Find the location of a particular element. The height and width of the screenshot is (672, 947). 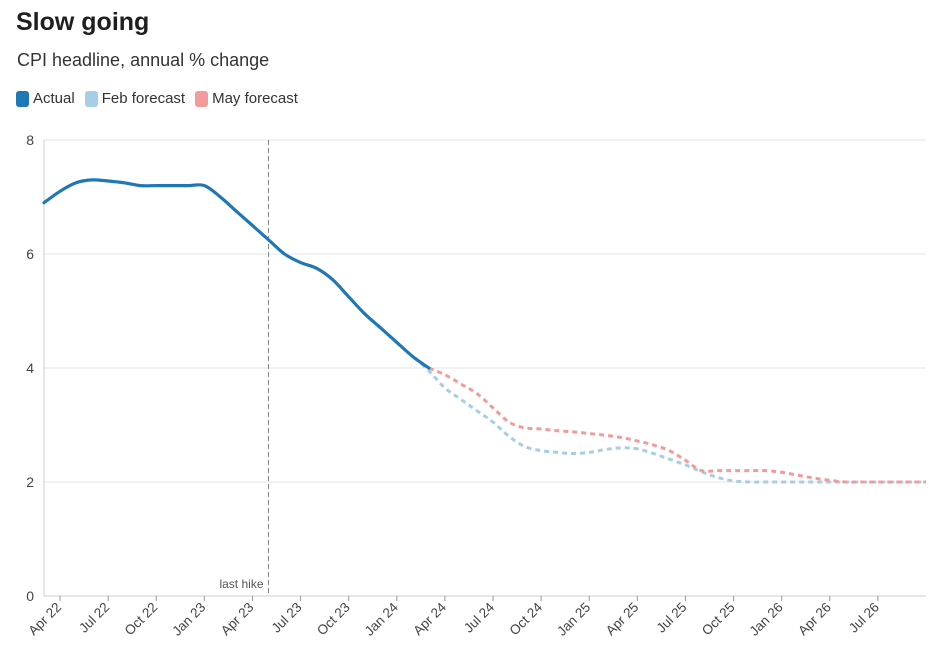

legend-item-may-forecast: May forecast is located at coordinates (246, 98).